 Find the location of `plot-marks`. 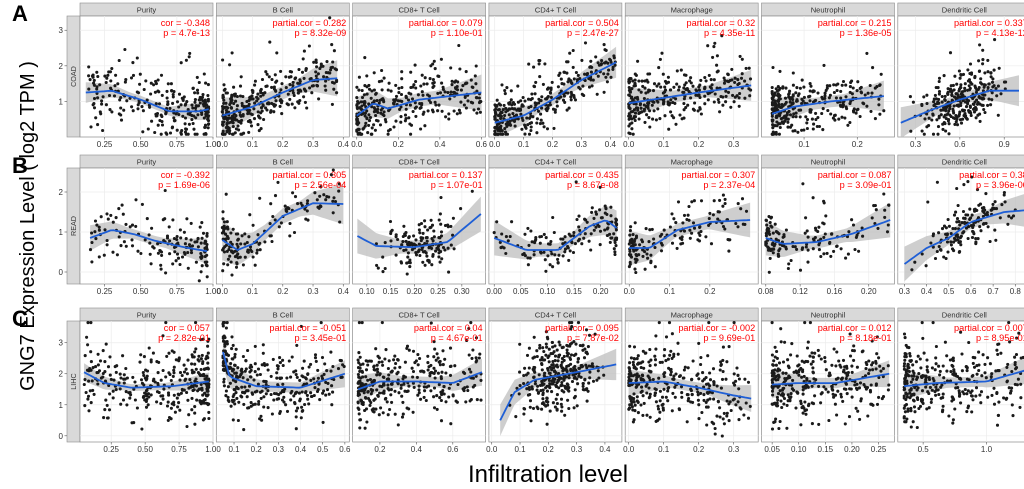

plot-marks is located at coordinates (959, 87).